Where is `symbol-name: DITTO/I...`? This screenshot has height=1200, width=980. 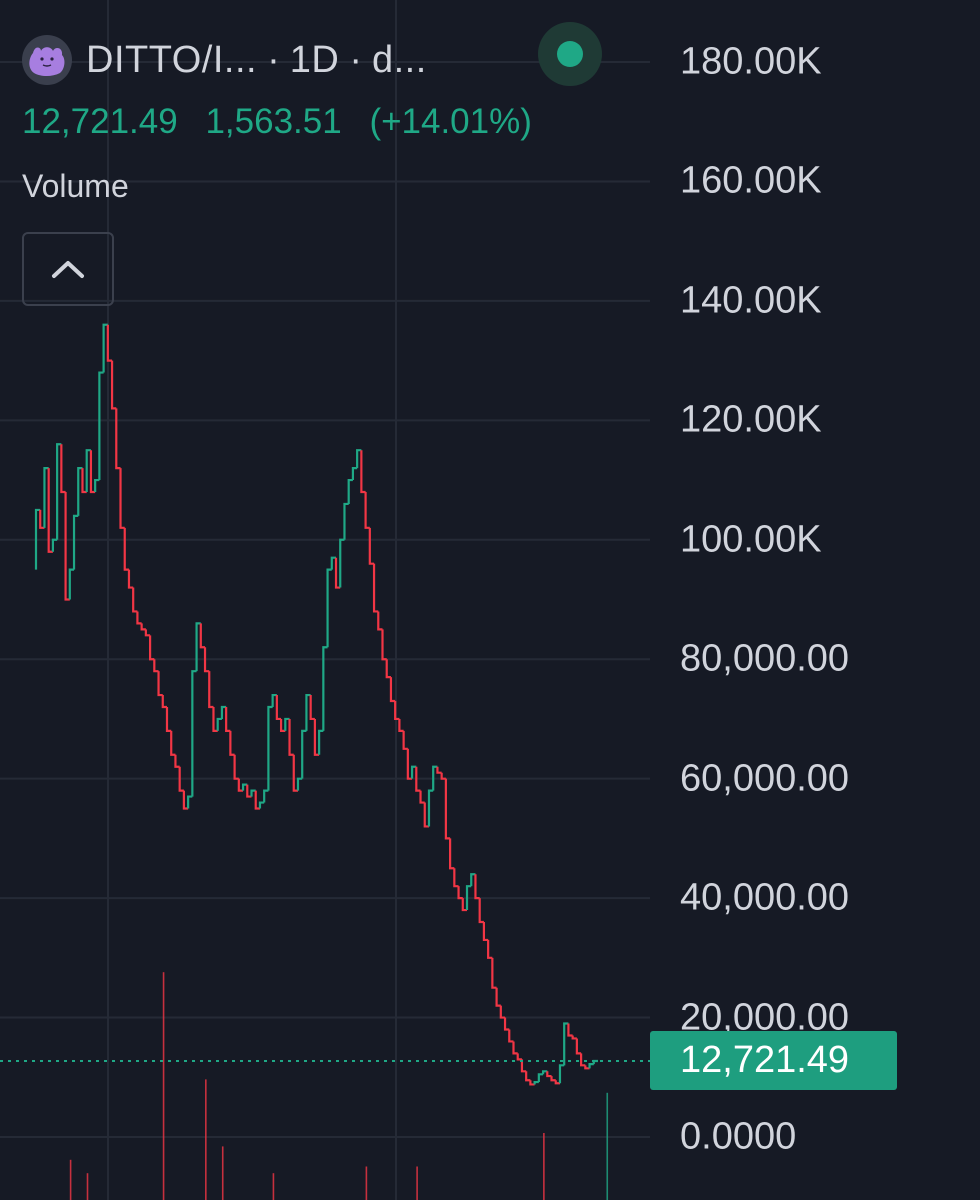
symbol-name: DITTO/I... is located at coordinates (172, 59).